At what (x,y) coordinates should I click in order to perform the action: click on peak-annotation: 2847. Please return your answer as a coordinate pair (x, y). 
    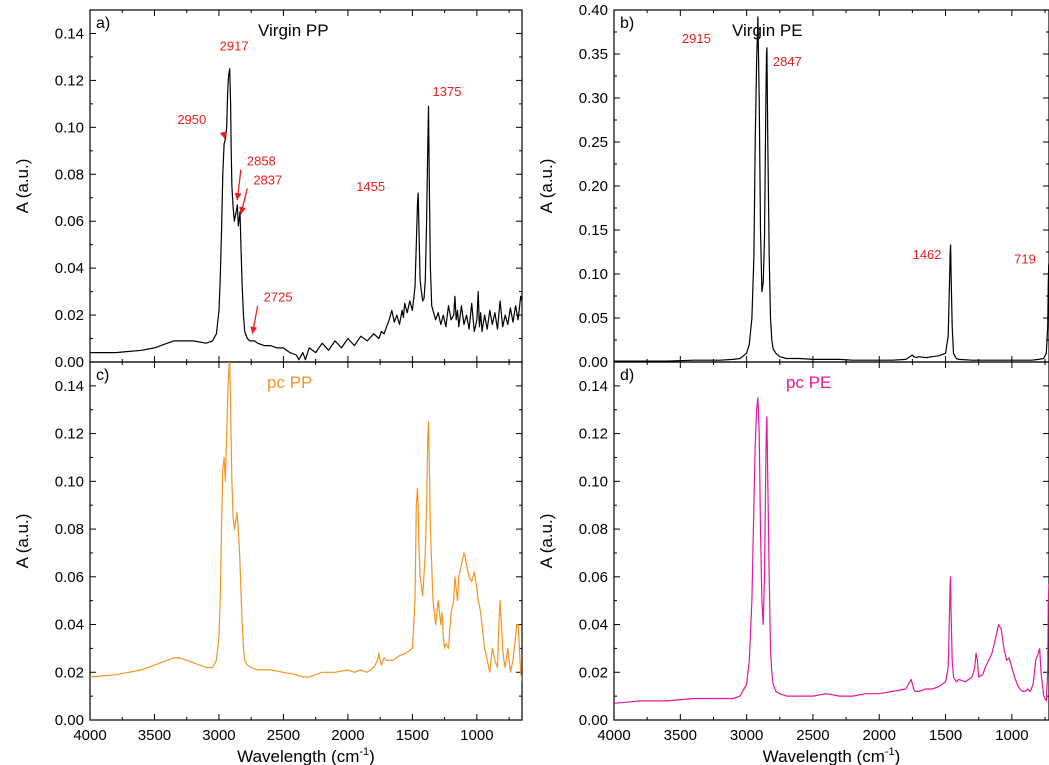
    Looking at the image, I should click on (787, 61).